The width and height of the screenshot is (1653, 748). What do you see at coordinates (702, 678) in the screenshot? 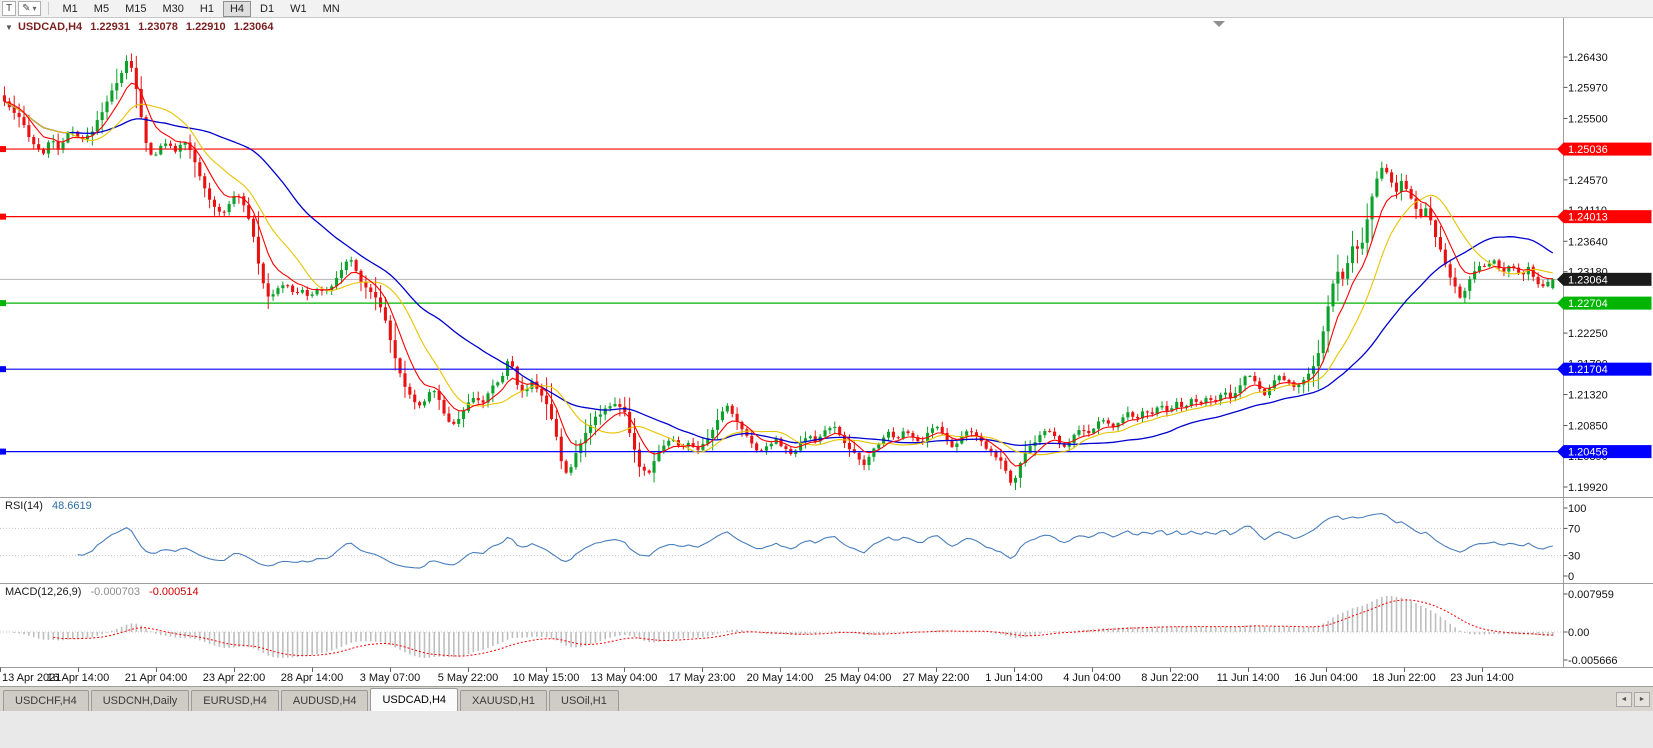
I see `time-tick-label: 17 May 23:00` at bounding box center [702, 678].